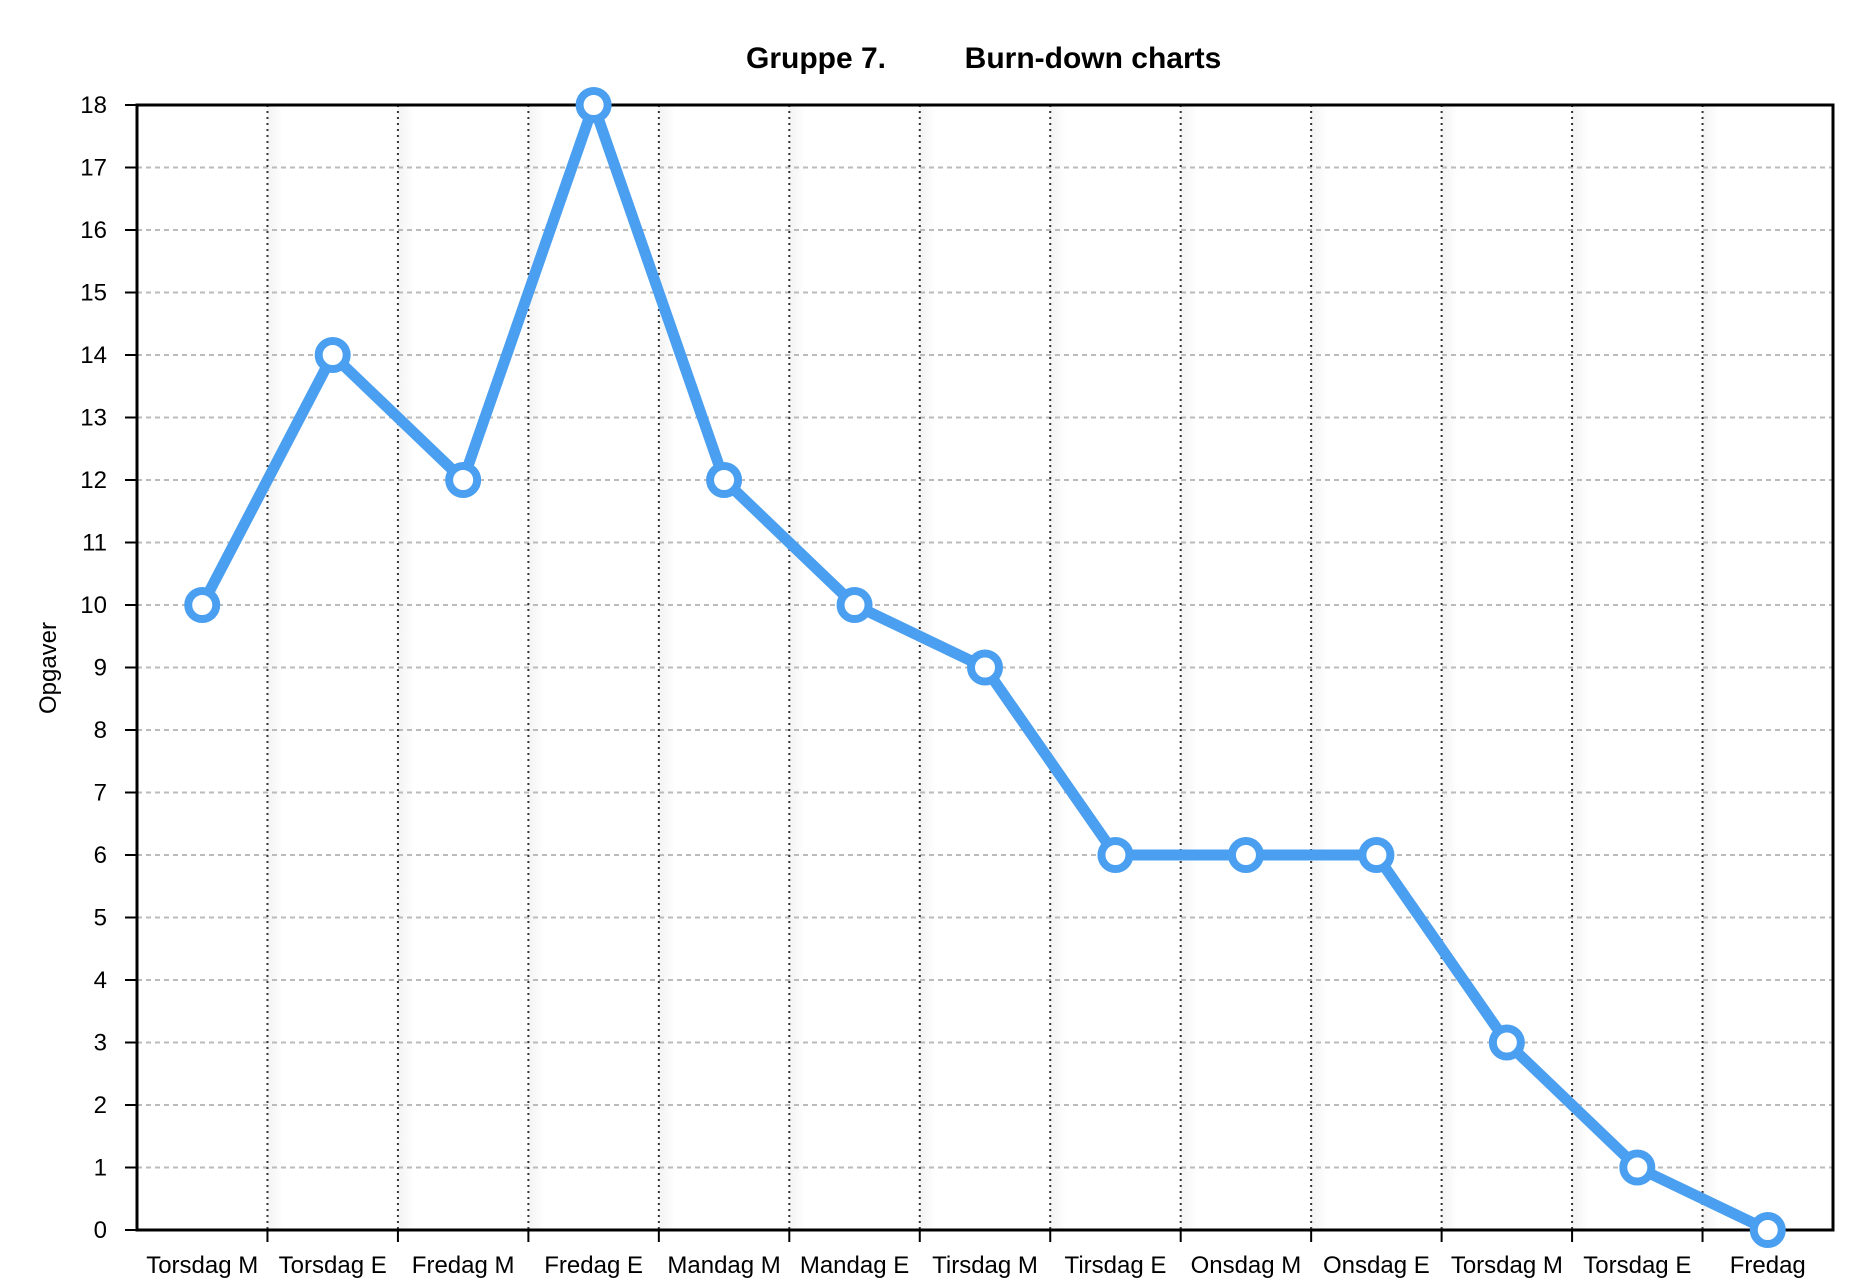  What do you see at coordinates (93, 168) in the screenshot?
I see `y-tick-label: 17` at bounding box center [93, 168].